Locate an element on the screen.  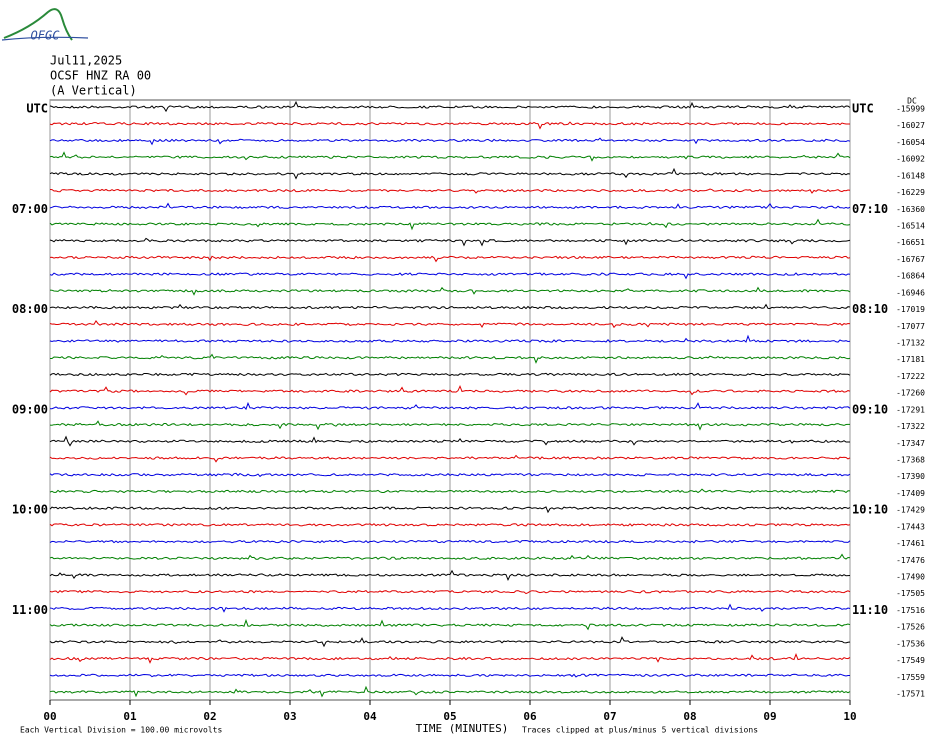
trace-offset: -16229 is located at coordinates (910, 192).